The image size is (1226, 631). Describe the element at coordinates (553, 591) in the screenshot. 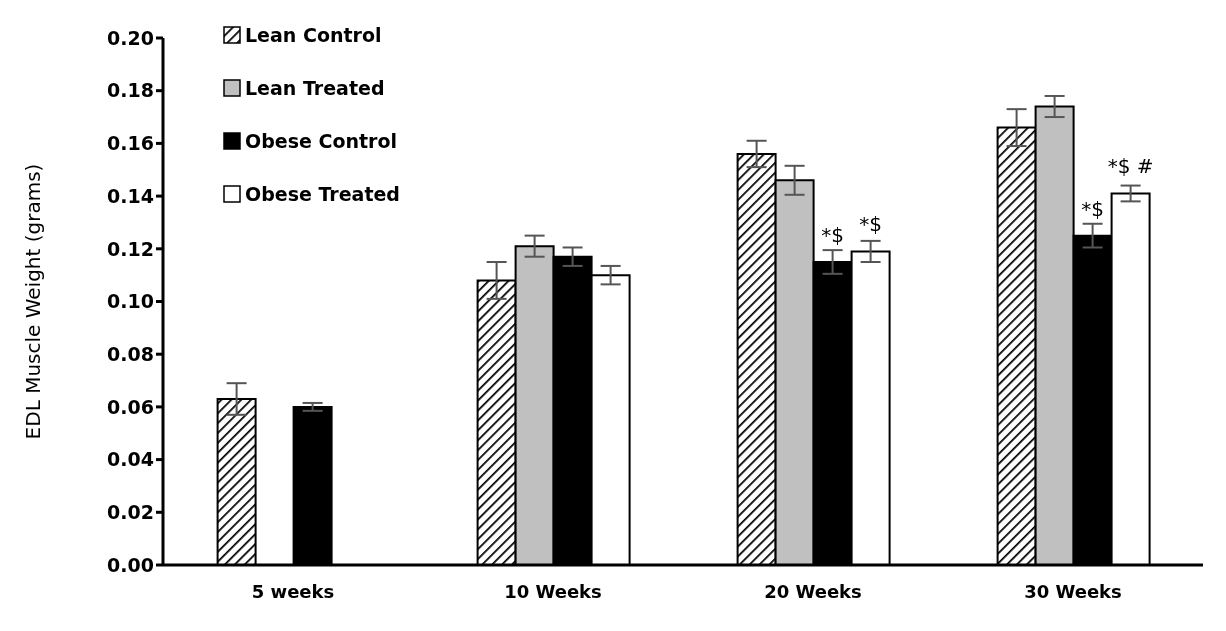

I see `x-tick-label: 10 Weeks` at that location.